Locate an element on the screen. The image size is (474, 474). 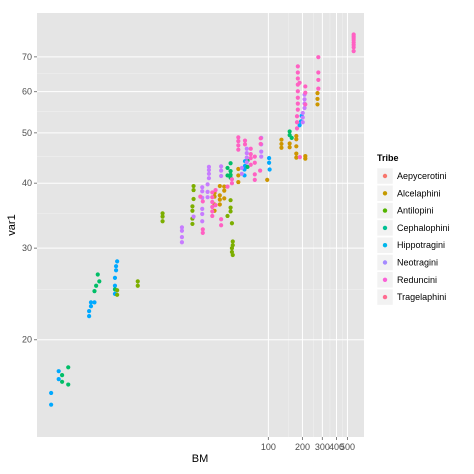
x-tick-label: 300 is located at coordinates (322, 447).